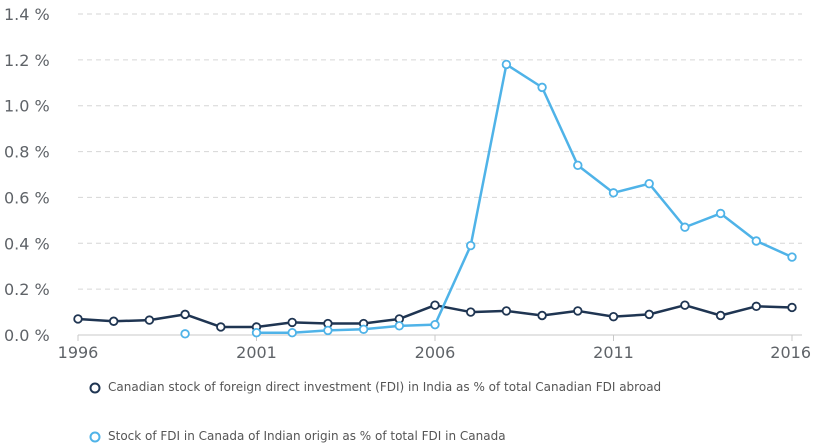 This screenshot has height=446, width=813. Describe the element at coordinates (435, 352) in the screenshot. I see `x-tick-label: 2006` at that location.